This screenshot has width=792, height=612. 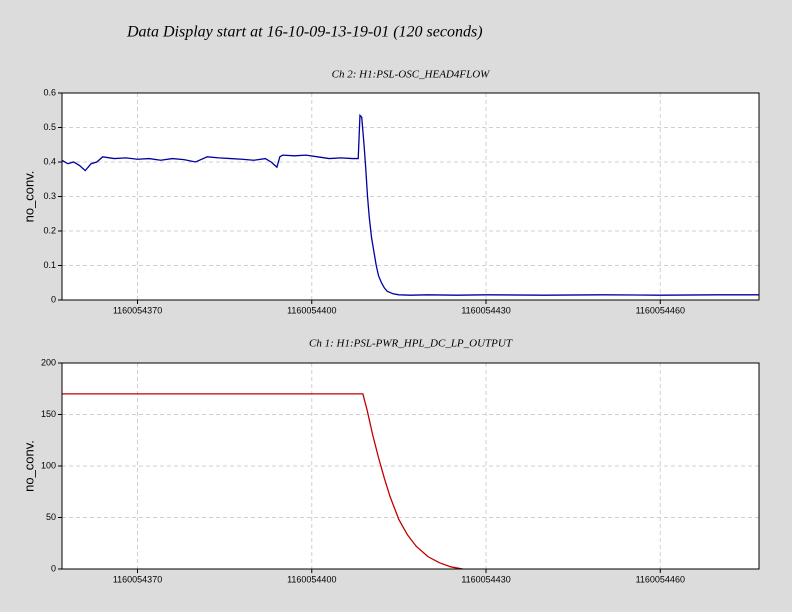 I want to click on y-tick-label: 100, so click(x=48, y=465).